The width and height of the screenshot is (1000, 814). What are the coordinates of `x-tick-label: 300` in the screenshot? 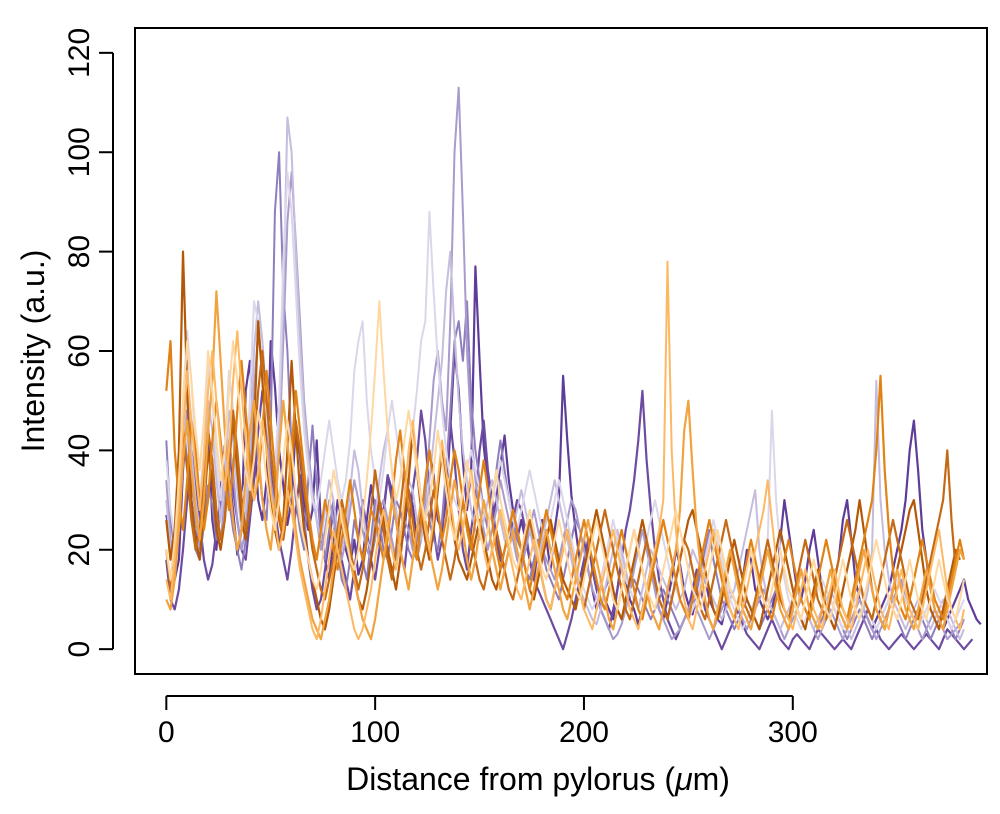 It's located at (793, 732).